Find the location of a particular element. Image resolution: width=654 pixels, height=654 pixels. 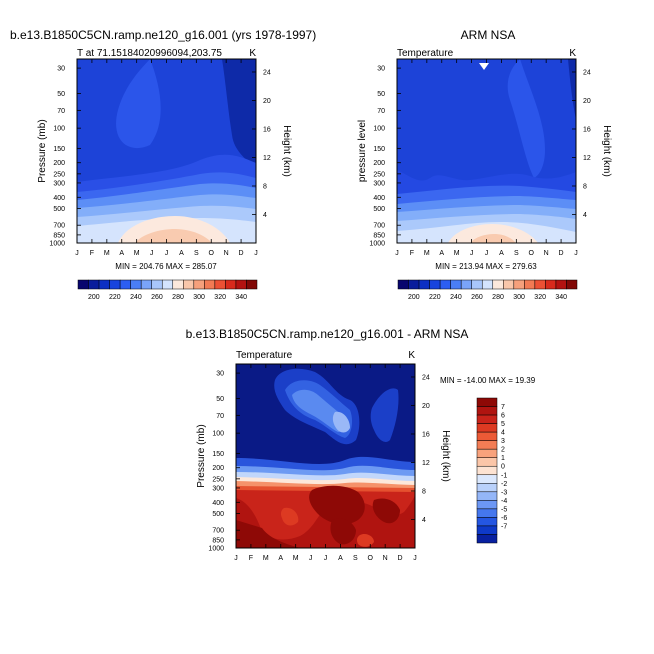

colorbar-label: 6 is located at coordinates (503, 416).